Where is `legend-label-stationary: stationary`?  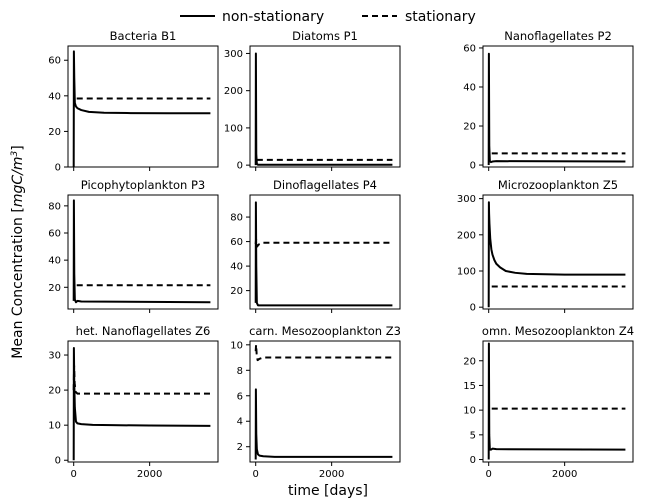
legend-label-stationary: stationary is located at coordinates (440, 17).